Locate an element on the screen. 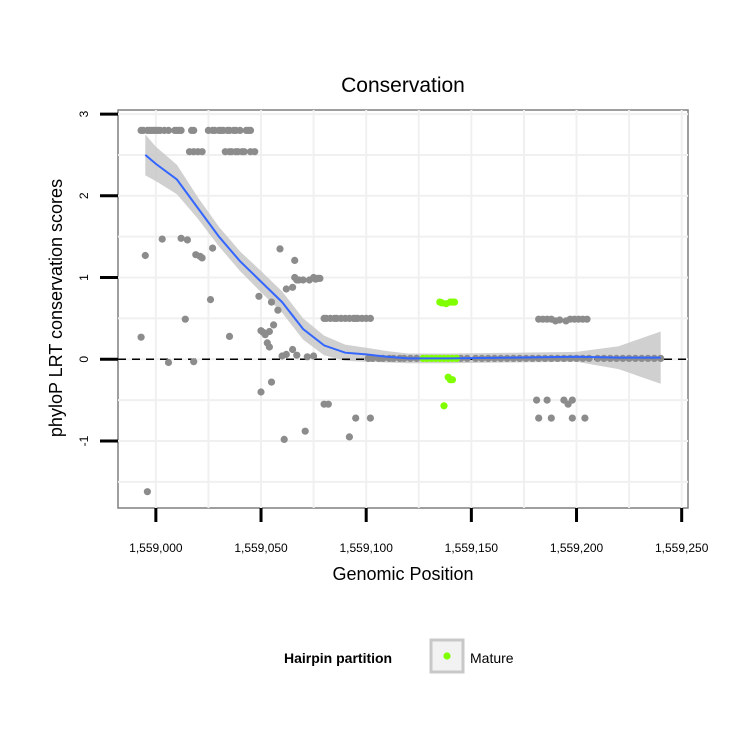 This screenshot has height=750, width=750. legend-mature-marker is located at coordinates (447, 656).